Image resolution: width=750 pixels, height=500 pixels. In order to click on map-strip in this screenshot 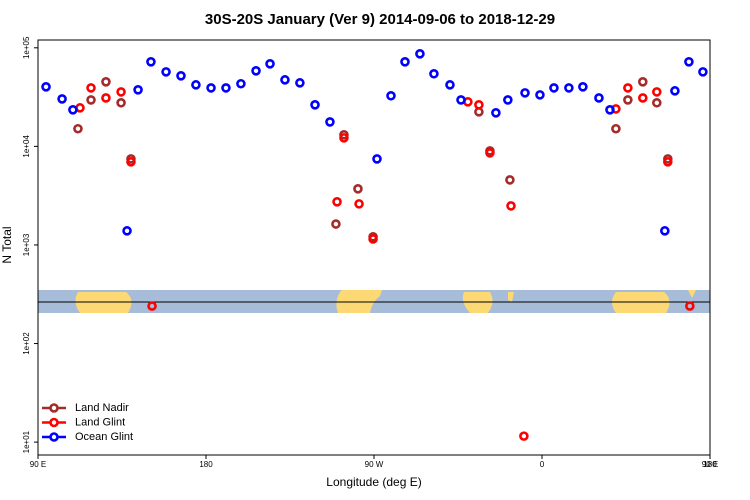, I will do `click(374, 301)`.